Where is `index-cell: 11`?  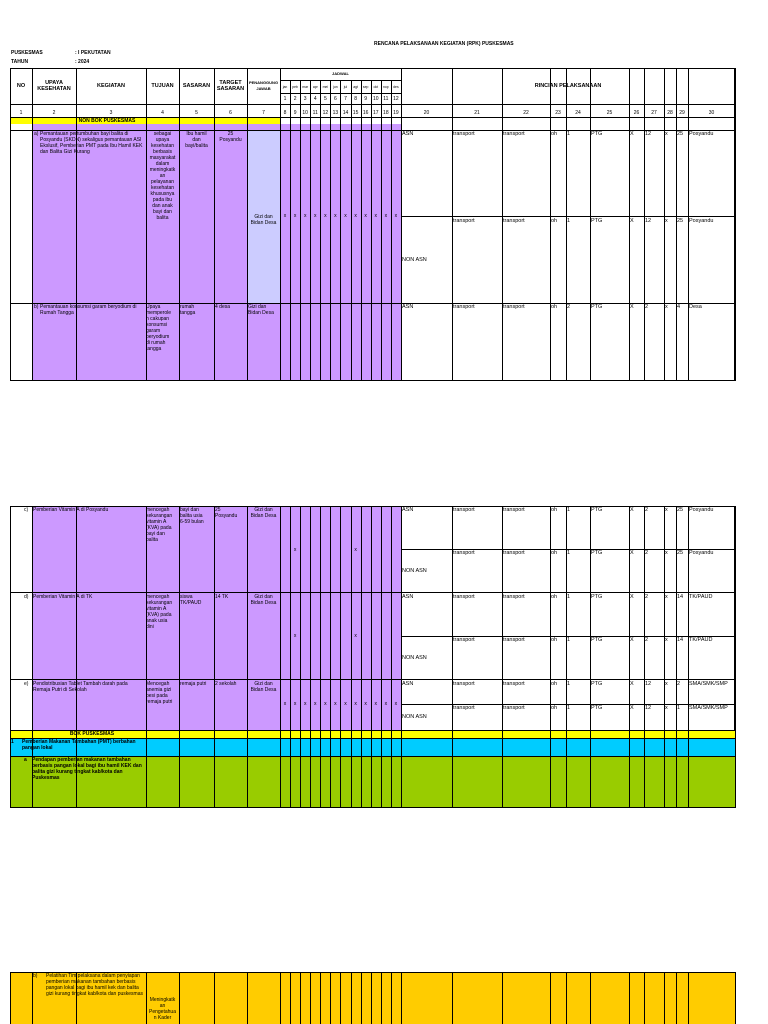
index-cell: 11 is located at coordinates (315, 113).